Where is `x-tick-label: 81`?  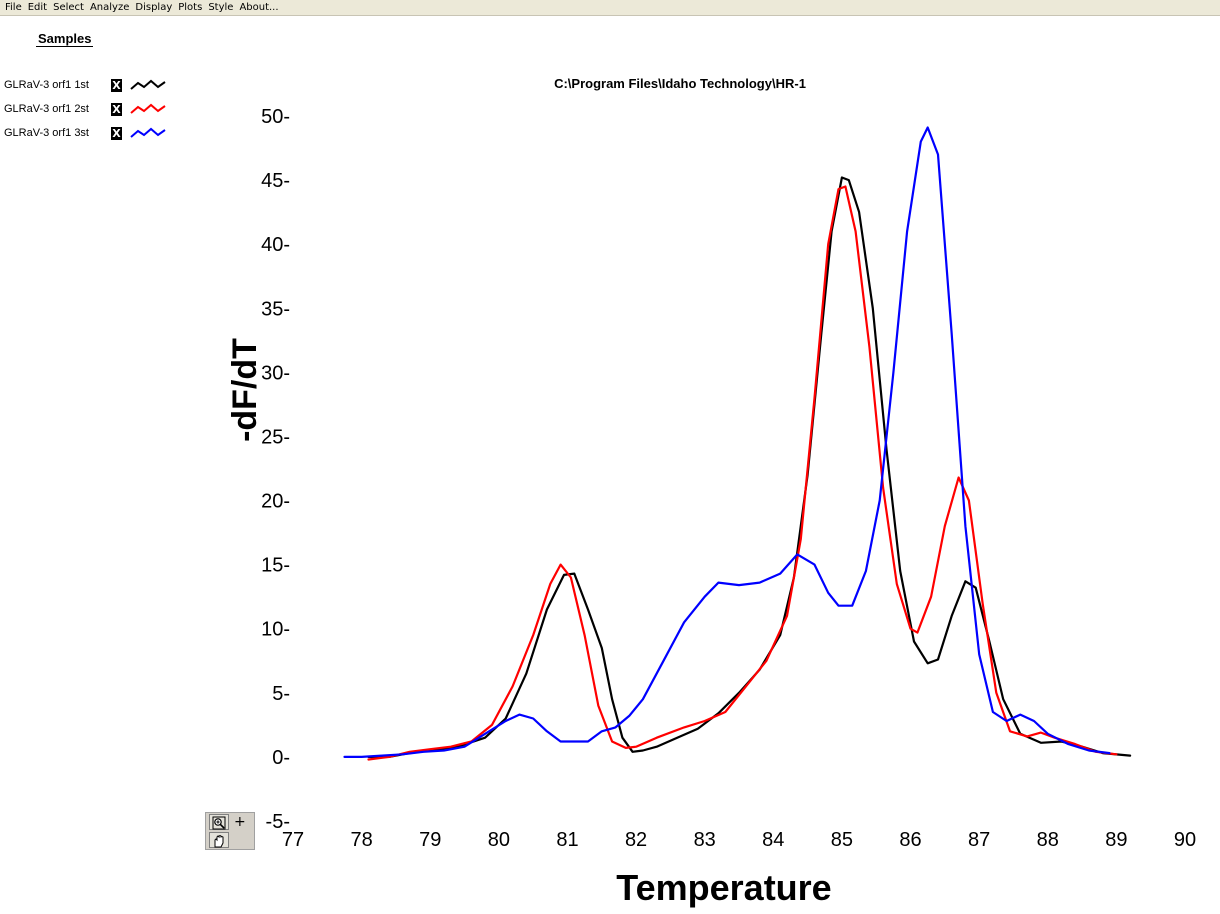 x-tick-label: 81 is located at coordinates (567, 840).